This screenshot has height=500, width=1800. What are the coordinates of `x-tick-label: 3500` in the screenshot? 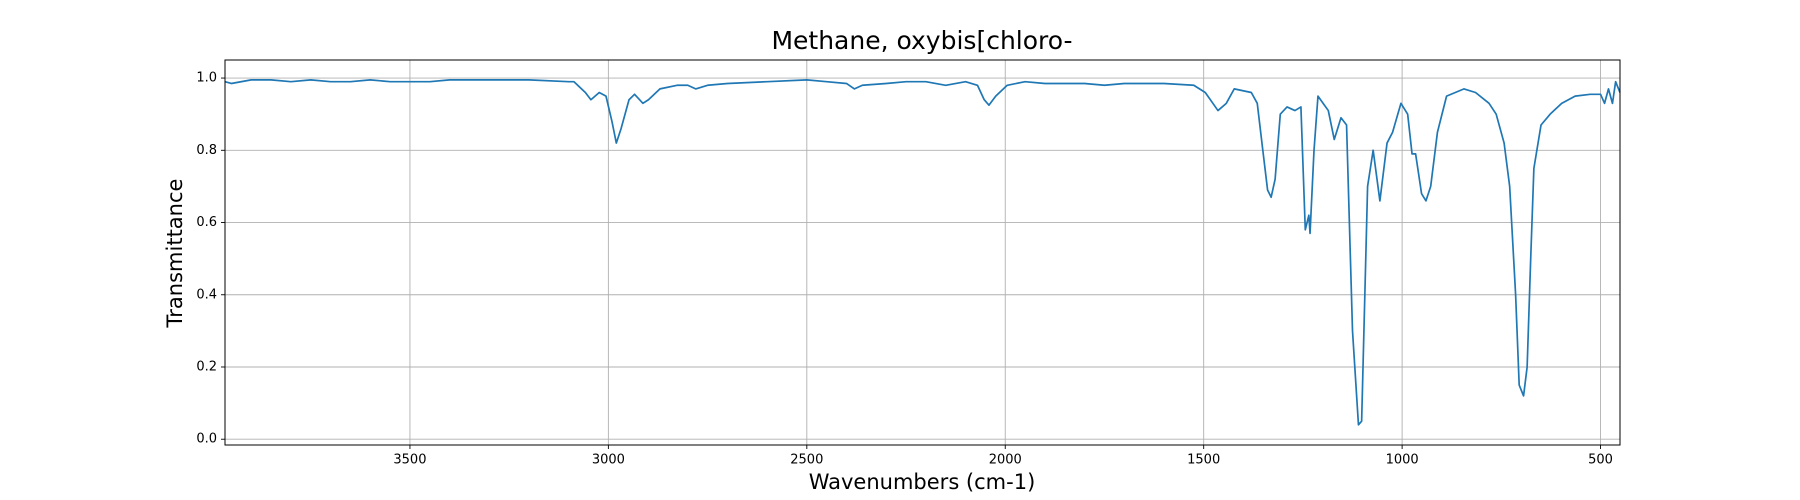 It's located at (409, 460).